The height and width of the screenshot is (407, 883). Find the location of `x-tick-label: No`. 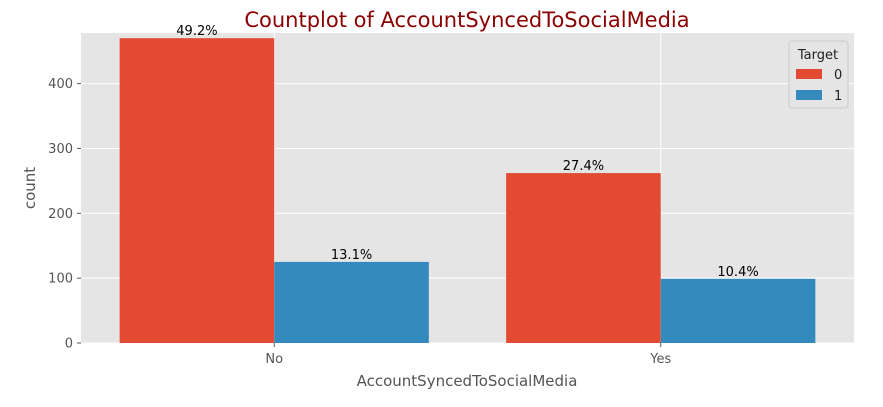

x-tick-label: No is located at coordinates (274, 359).